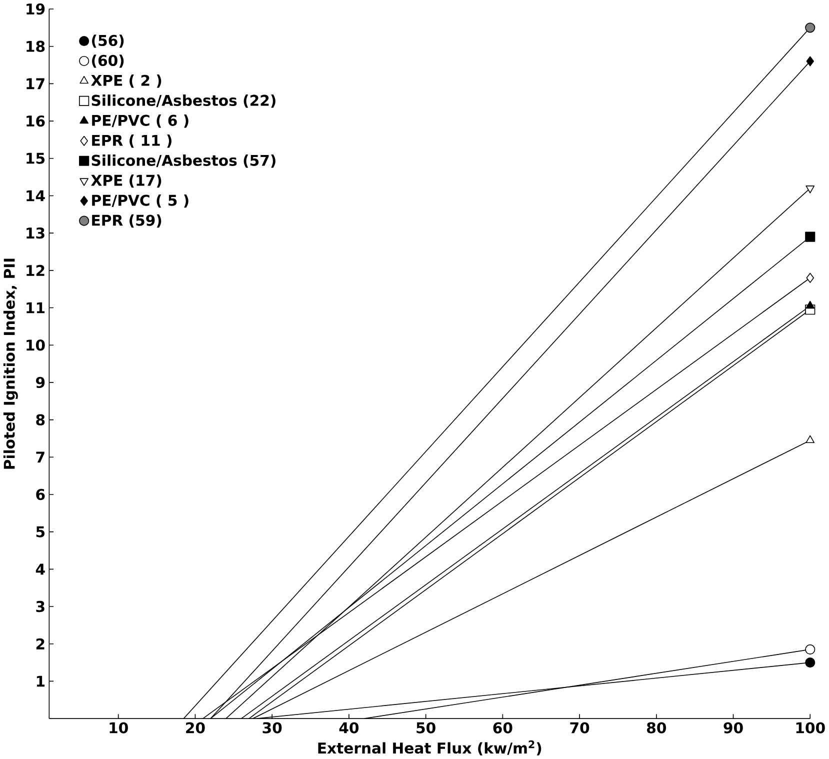 The height and width of the screenshot is (759, 829). I want to click on legend-label: EPR (59), so click(127, 221).